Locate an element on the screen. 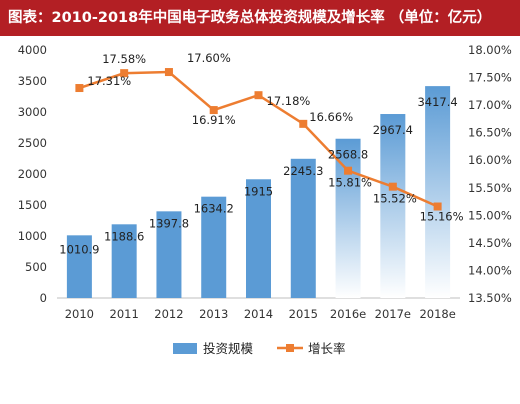 Image resolution: width=520 pixels, height=404 pixels. left-tick-label: 3500 is located at coordinates (32, 81).